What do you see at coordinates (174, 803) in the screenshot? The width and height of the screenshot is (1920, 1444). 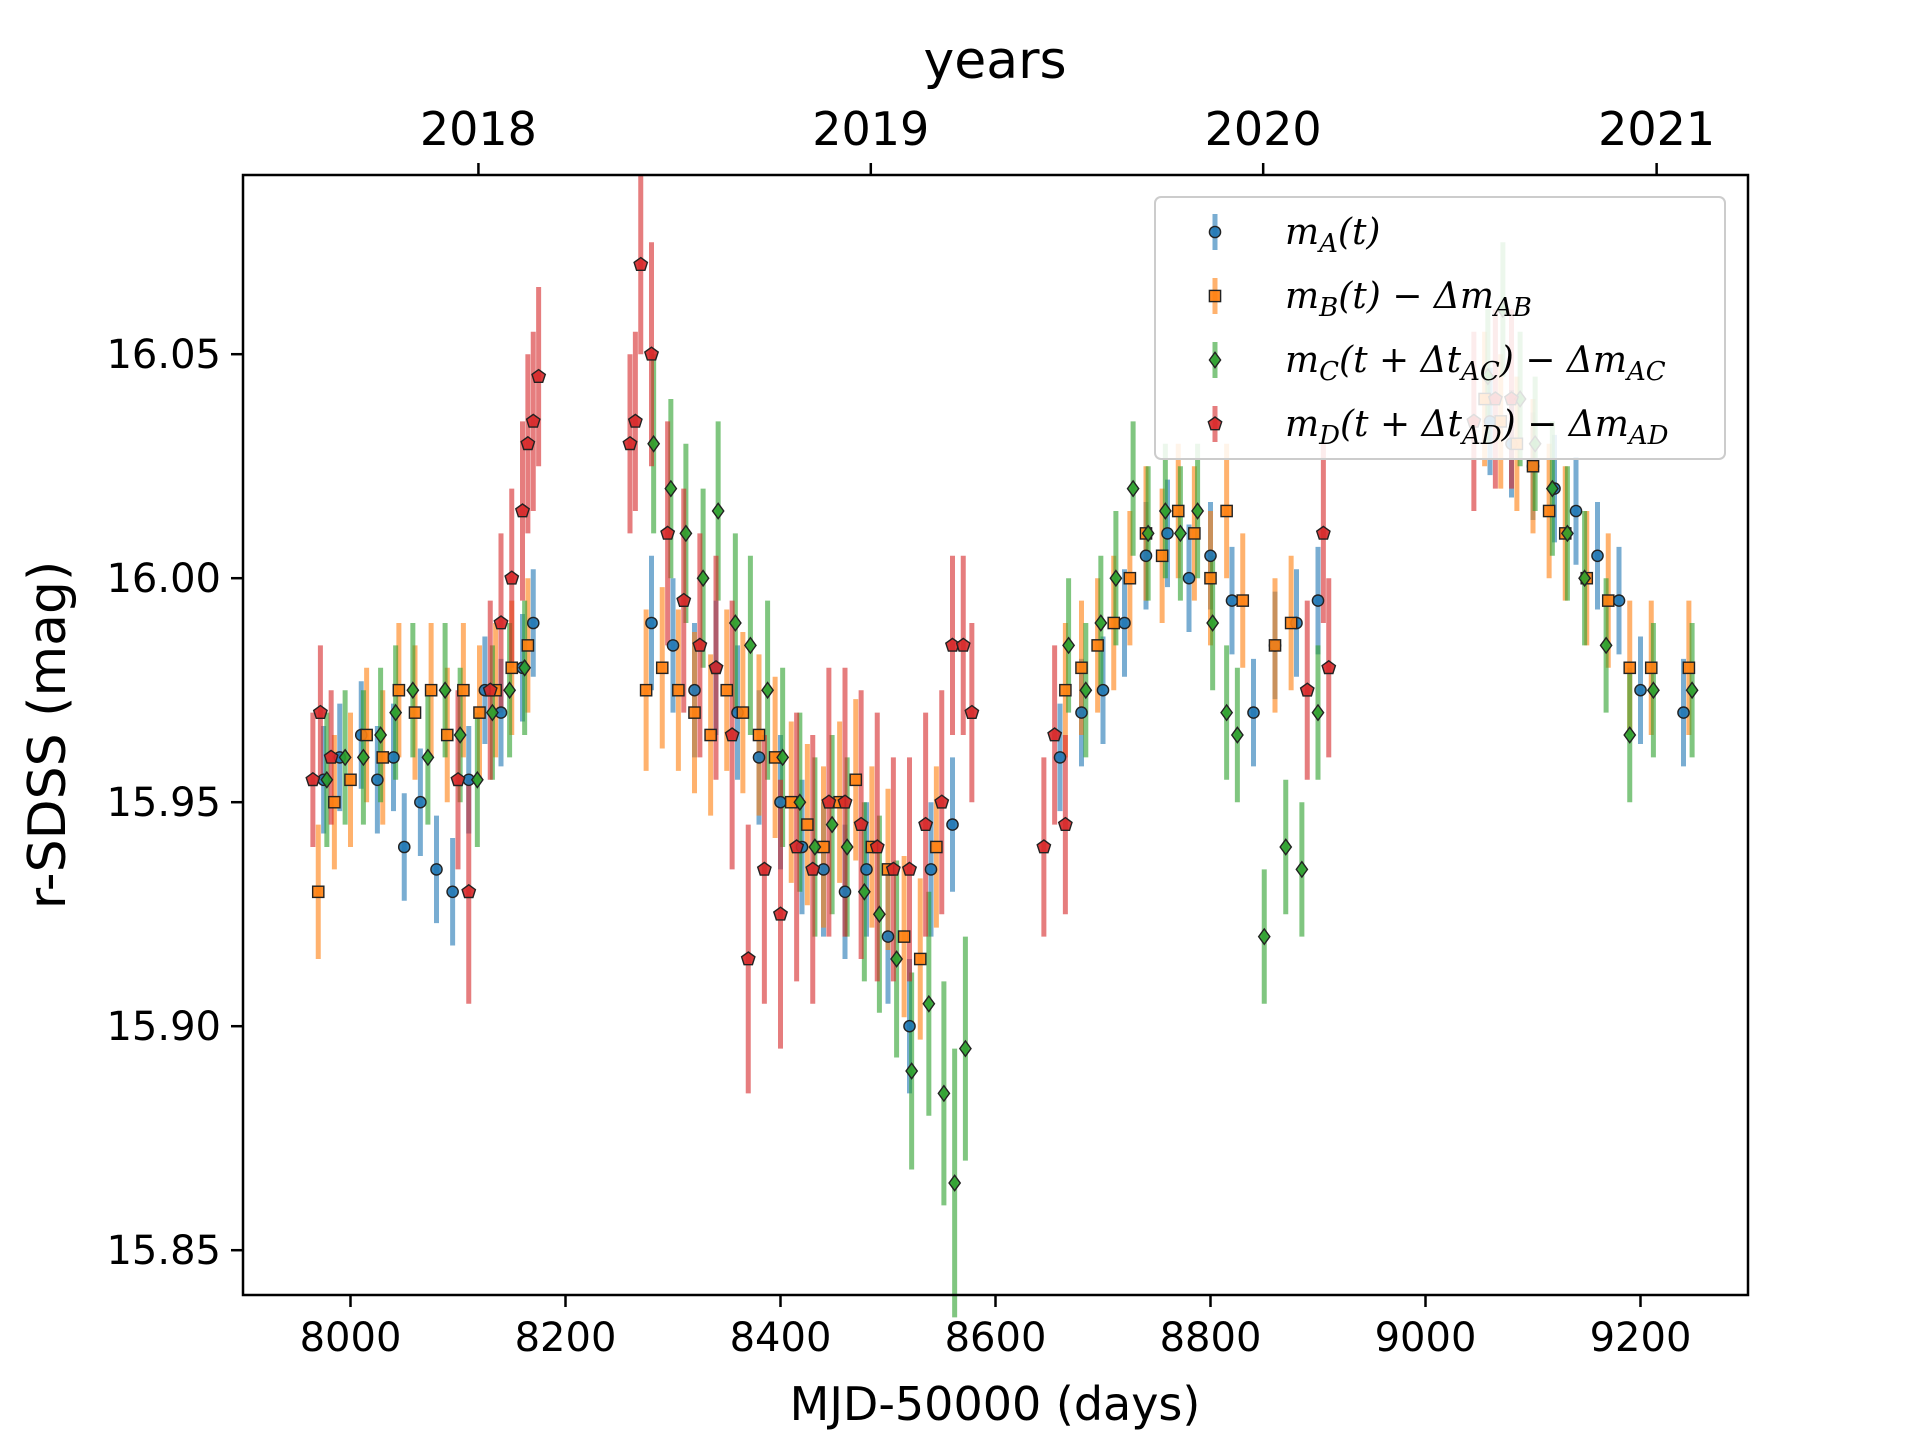 I see `y-axis-ticks: 15.85 15.90 15.95 16.00 16.05` at bounding box center [174, 803].